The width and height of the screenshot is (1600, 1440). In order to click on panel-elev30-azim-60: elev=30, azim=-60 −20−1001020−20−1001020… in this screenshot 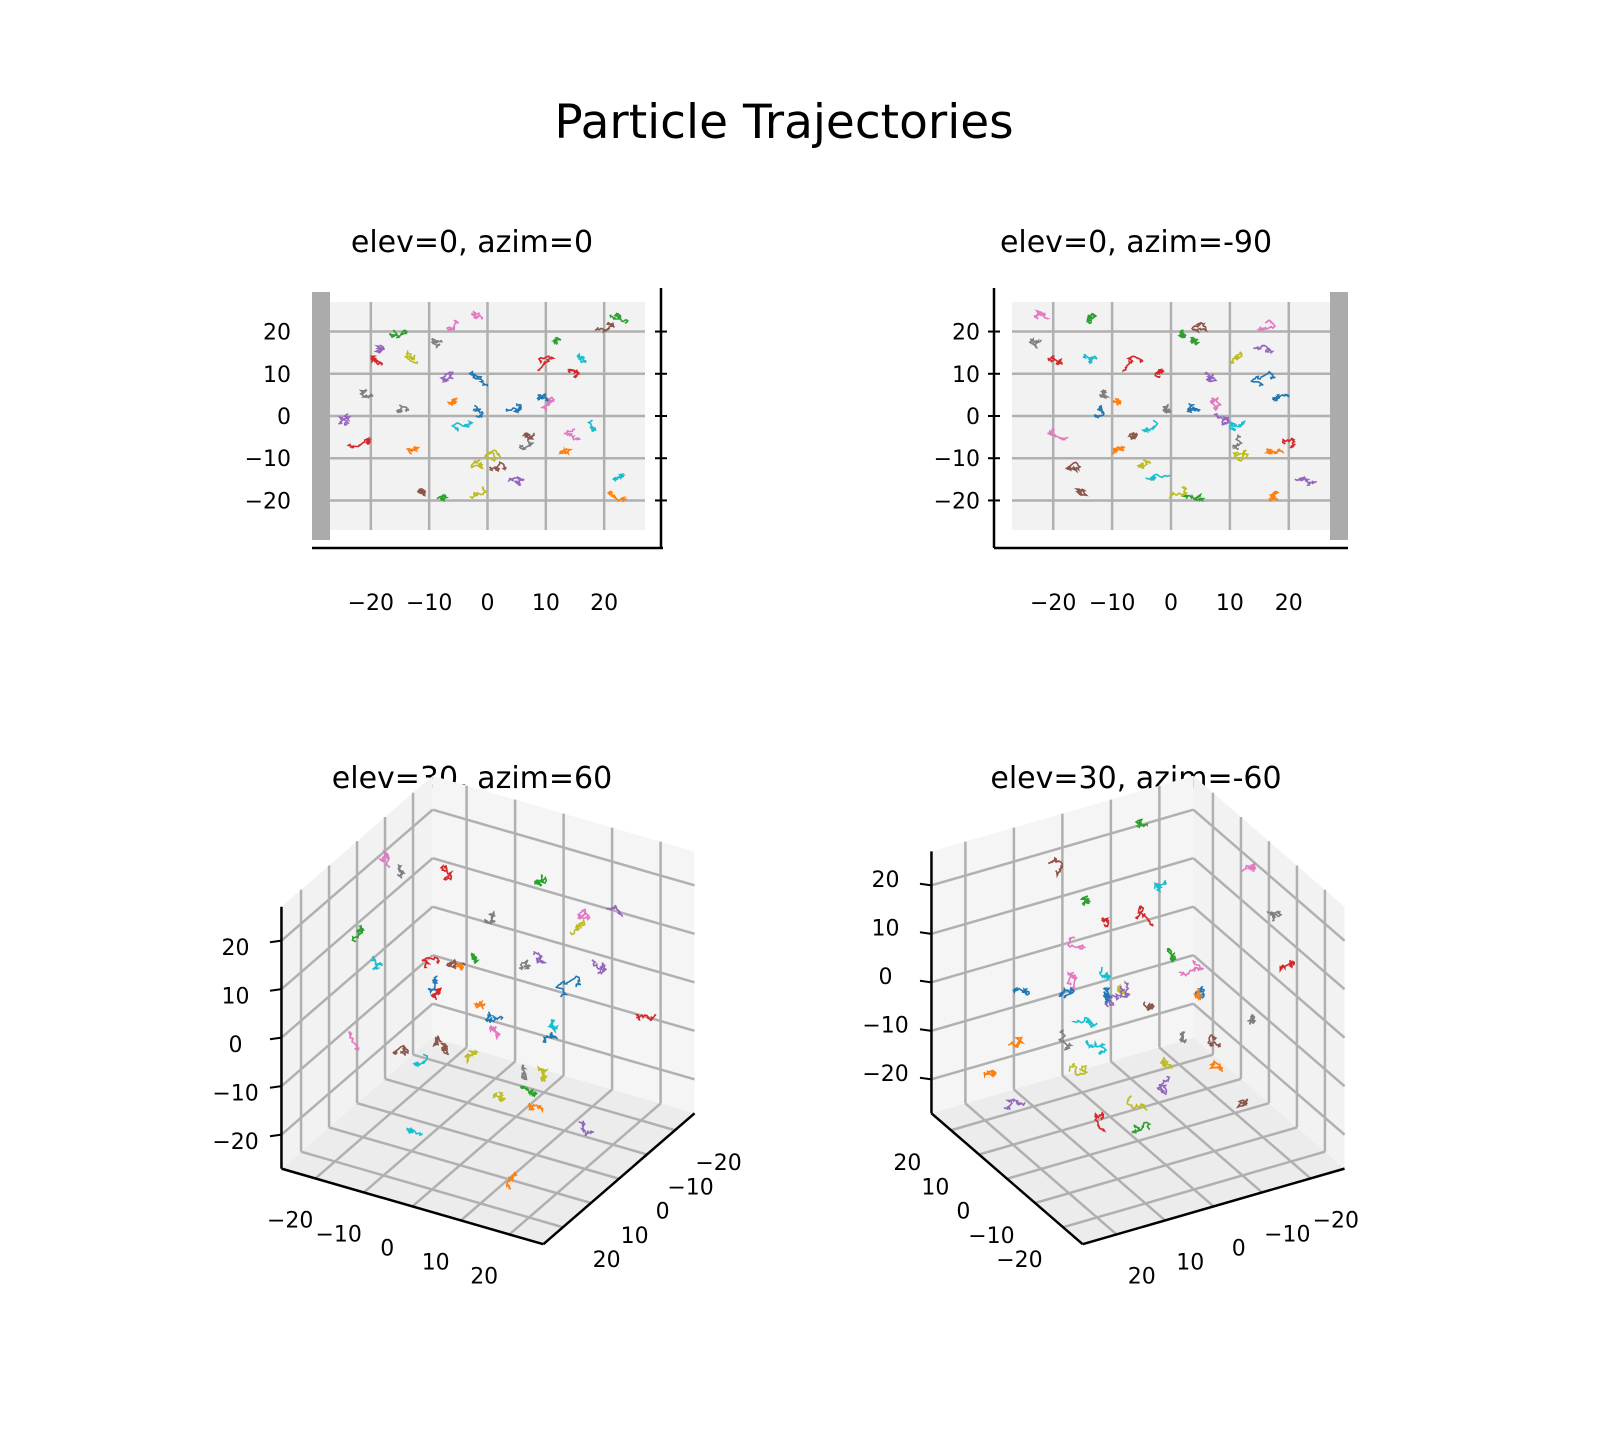, I will do `click(1110, 1025)`.